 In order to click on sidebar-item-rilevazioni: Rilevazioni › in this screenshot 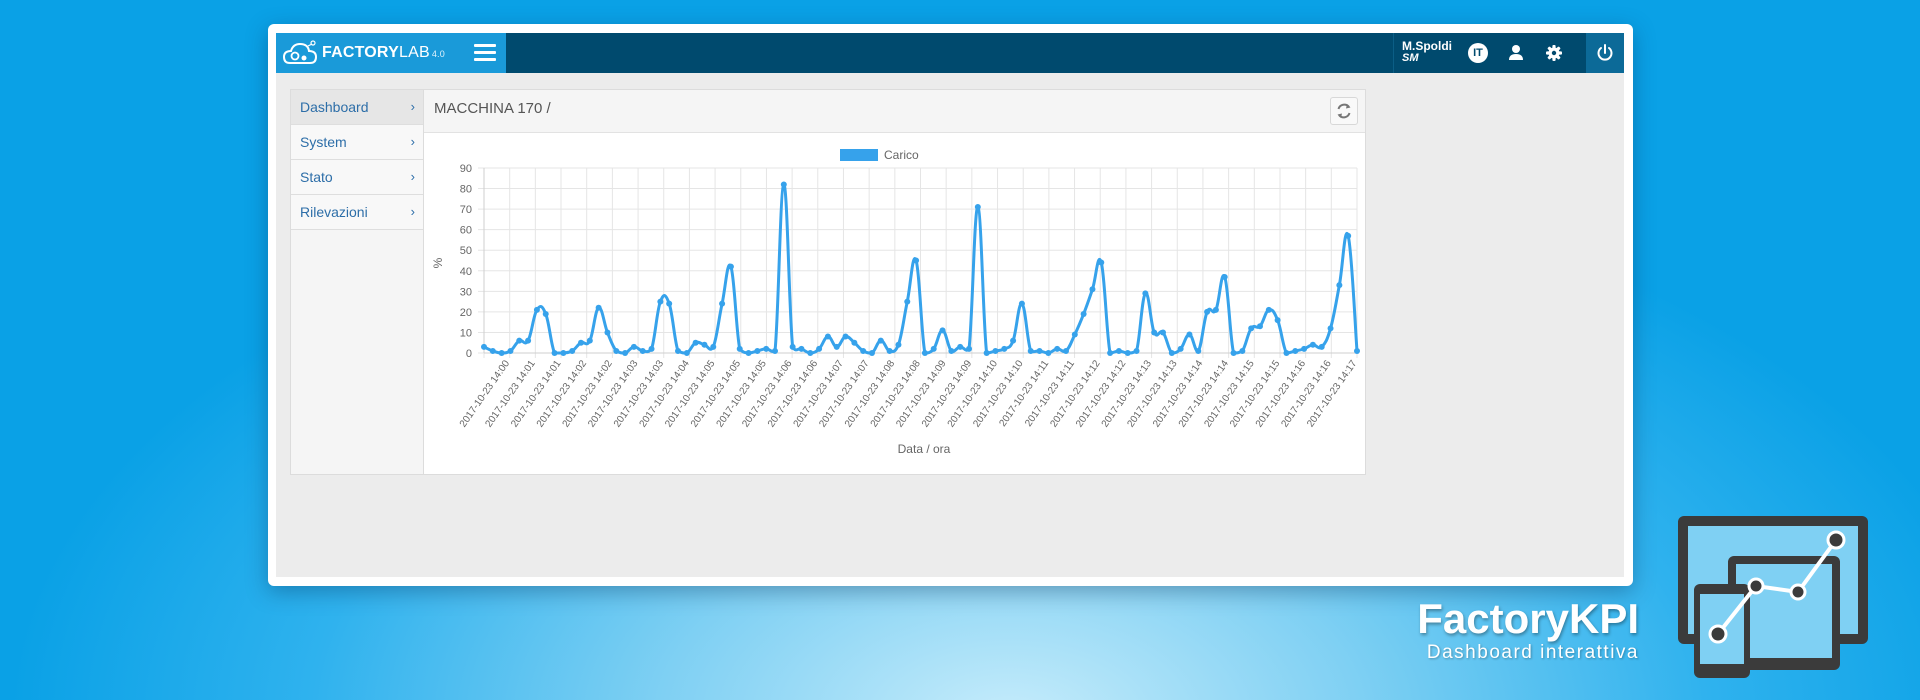, I will do `click(357, 212)`.